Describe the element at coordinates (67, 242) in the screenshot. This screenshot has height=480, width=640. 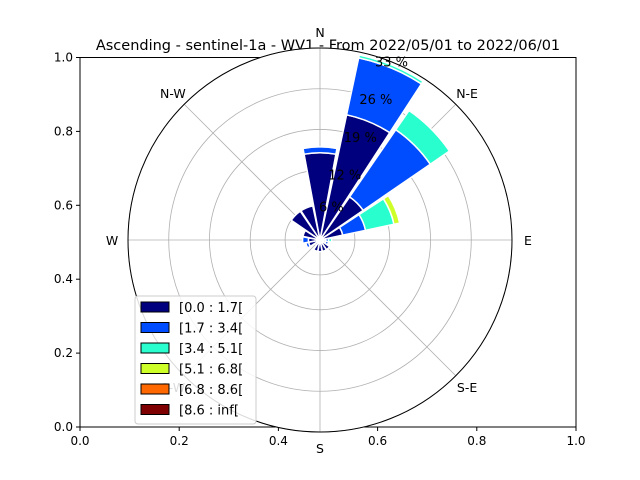
I see `y-axis-ticks: 0.0 0.2 0.4 0.6 0.8 1.0` at that location.